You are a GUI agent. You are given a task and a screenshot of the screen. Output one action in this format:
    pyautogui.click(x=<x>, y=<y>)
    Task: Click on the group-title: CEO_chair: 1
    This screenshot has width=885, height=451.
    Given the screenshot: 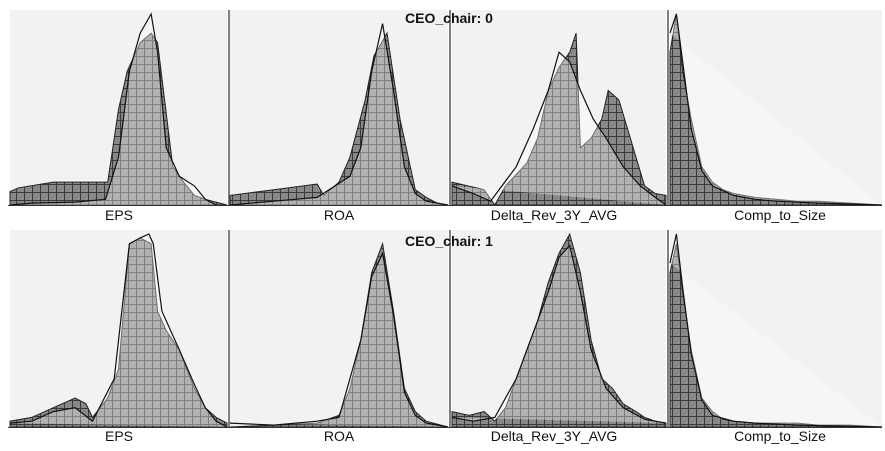 What is the action you would take?
    pyautogui.click(x=449, y=241)
    